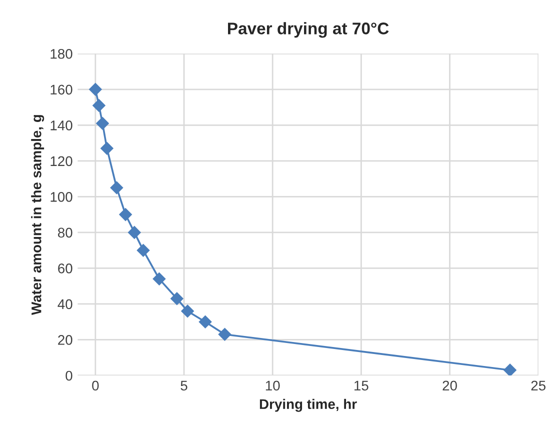 The width and height of the screenshot is (555, 447). I want to click on y-tick-label: 0, so click(69, 375).